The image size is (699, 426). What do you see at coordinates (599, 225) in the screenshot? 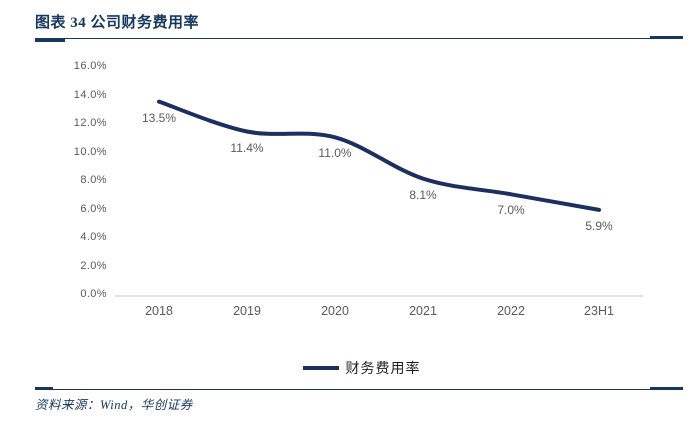
I see `data-point-label: 5.9%` at bounding box center [599, 225].